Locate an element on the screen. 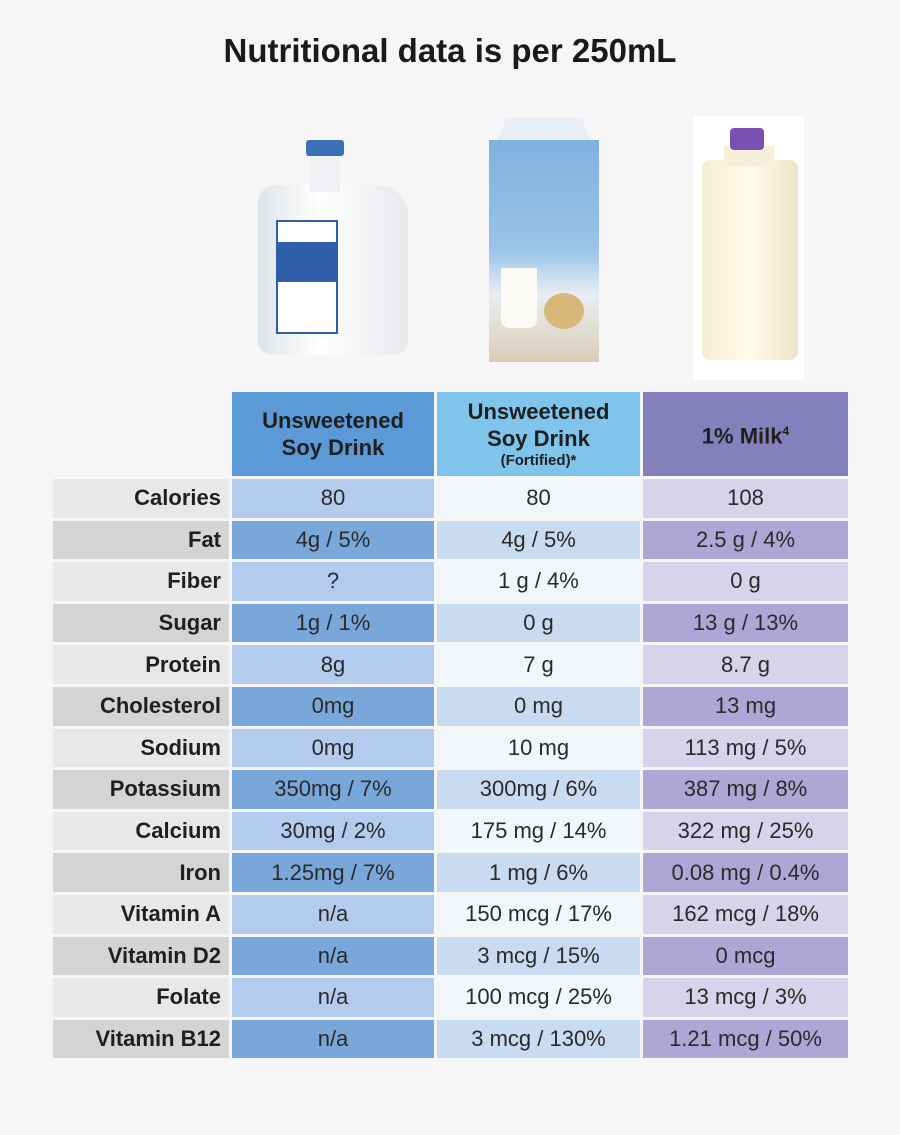 The height and width of the screenshot is (1135, 900). nutrient-value: 8.7 g is located at coordinates (745, 664).